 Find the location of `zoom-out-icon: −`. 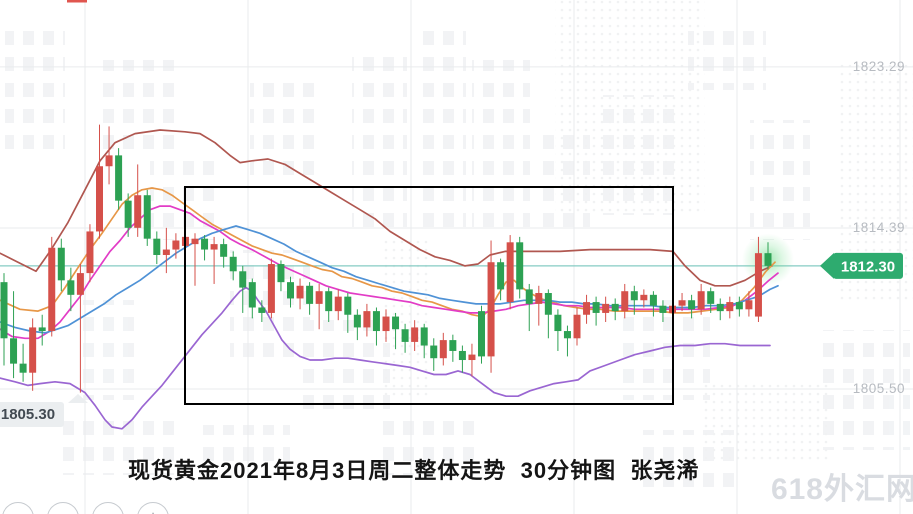

zoom-out-icon: − is located at coordinates (17, 512).